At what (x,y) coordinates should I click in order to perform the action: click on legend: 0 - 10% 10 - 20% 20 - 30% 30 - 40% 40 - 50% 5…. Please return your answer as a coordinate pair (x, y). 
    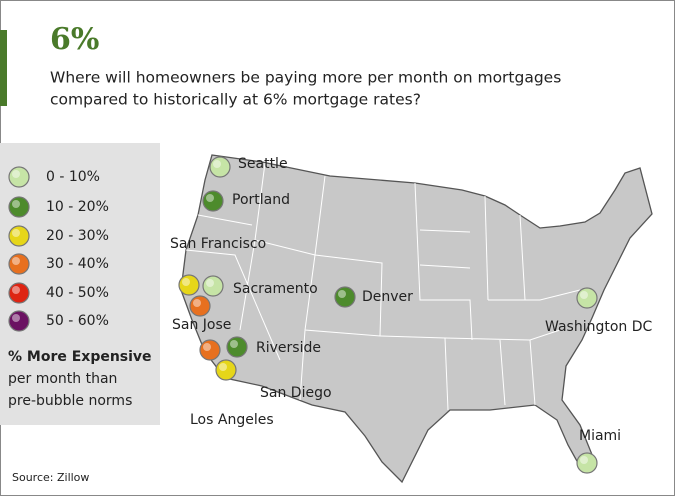
    Looking at the image, I should click on (80, 287).